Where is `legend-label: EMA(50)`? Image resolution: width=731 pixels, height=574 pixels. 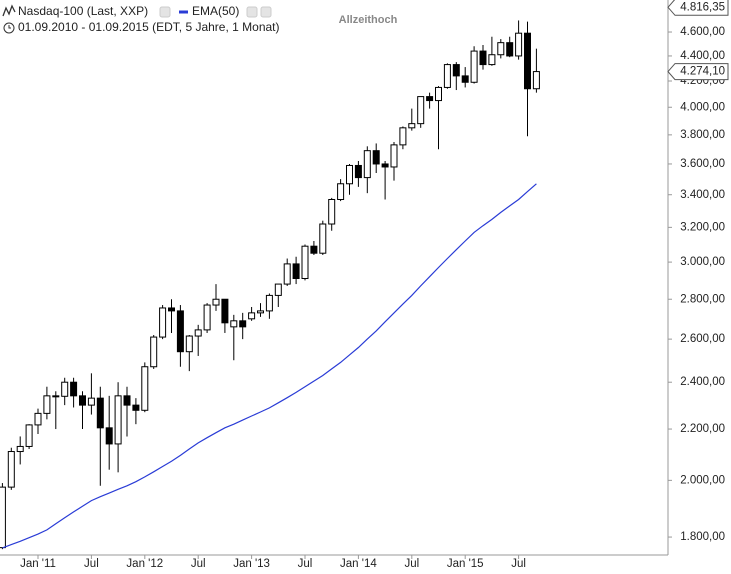 legend-label: EMA(50) is located at coordinates (215, 11).